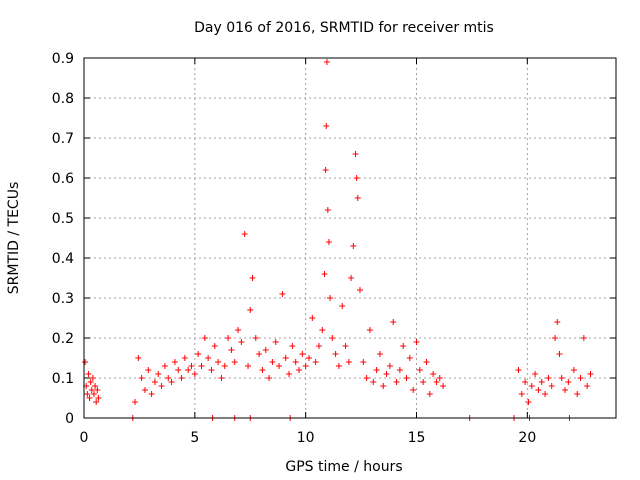 Image resolution: width=640 pixels, height=480 pixels. Describe the element at coordinates (63, 179) in the screenshot. I see `y-tick-label: 0.6` at that location.